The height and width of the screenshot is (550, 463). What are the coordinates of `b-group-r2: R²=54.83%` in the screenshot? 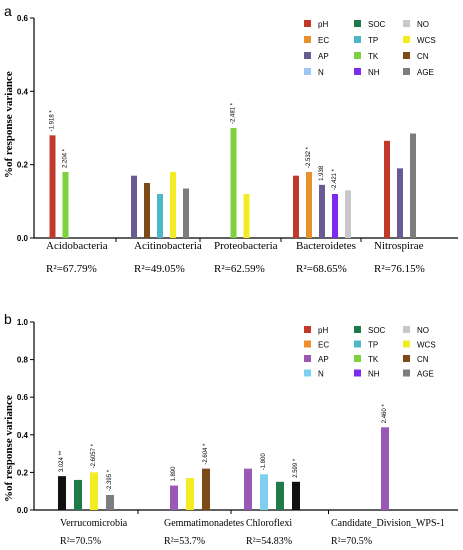 It's located at (269, 541).